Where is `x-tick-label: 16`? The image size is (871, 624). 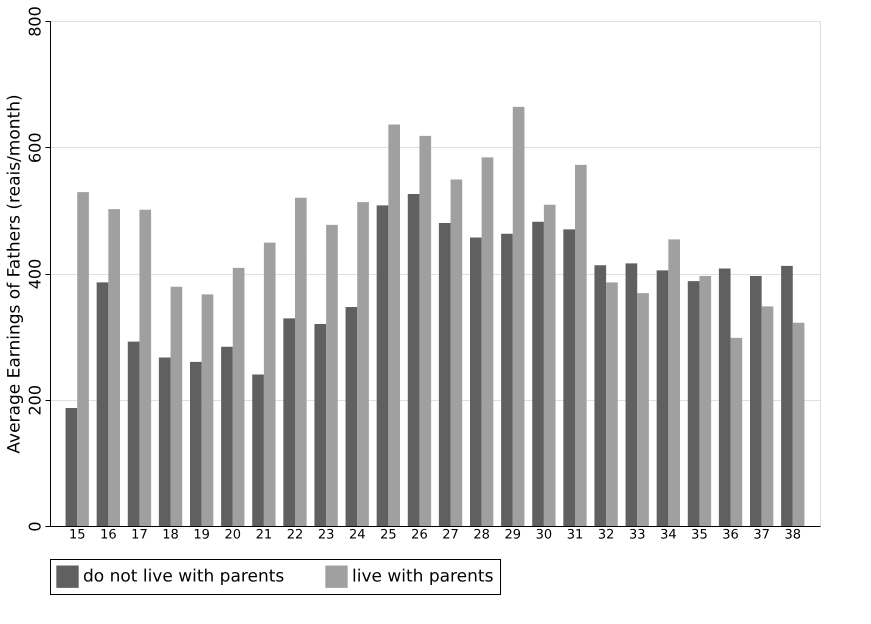 x-tick-label: 16 is located at coordinates (108, 535).